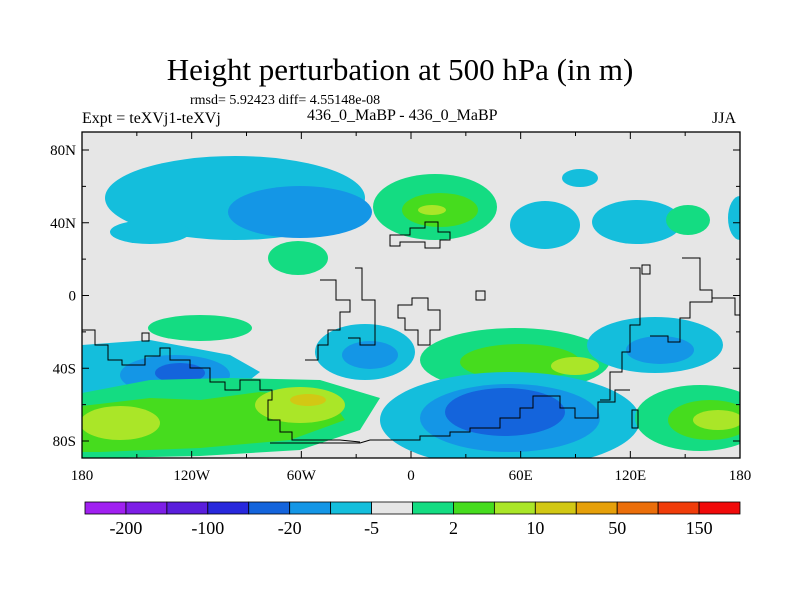 The height and width of the screenshot is (600, 800). Describe the element at coordinates (151, 118) in the screenshot. I see `experiment-label: Expt = teXVj1-teXVj` at that location.